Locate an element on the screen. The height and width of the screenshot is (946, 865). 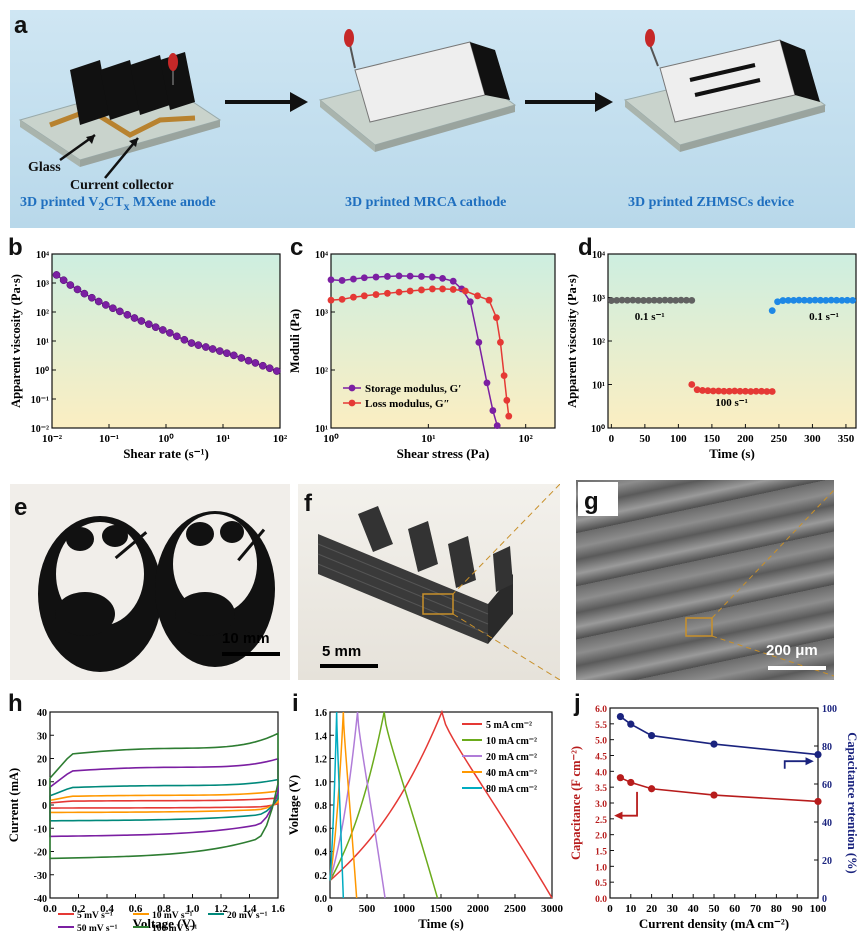
y-axis-label-d: Apparent viscosity (Pa·s) is located at coordinates (573, 341).